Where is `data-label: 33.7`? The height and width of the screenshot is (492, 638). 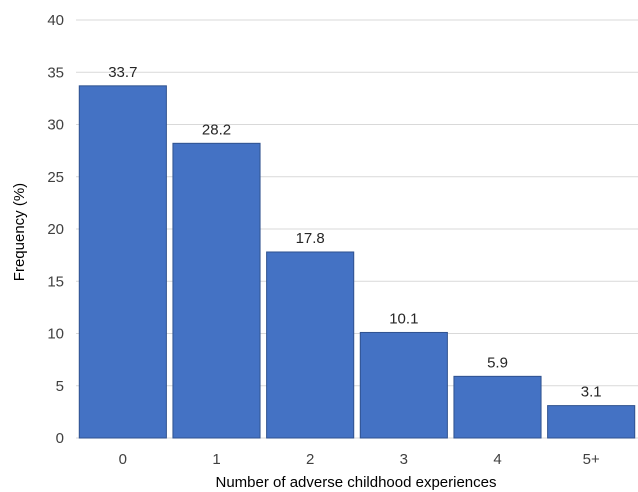
data-label: 33.7 is located at coordinates (122, 72).